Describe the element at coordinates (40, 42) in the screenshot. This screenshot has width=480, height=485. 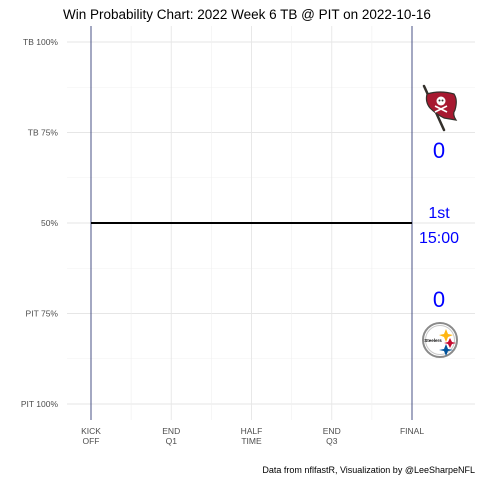
I see `y-tick-label: TB 100%` at that location.